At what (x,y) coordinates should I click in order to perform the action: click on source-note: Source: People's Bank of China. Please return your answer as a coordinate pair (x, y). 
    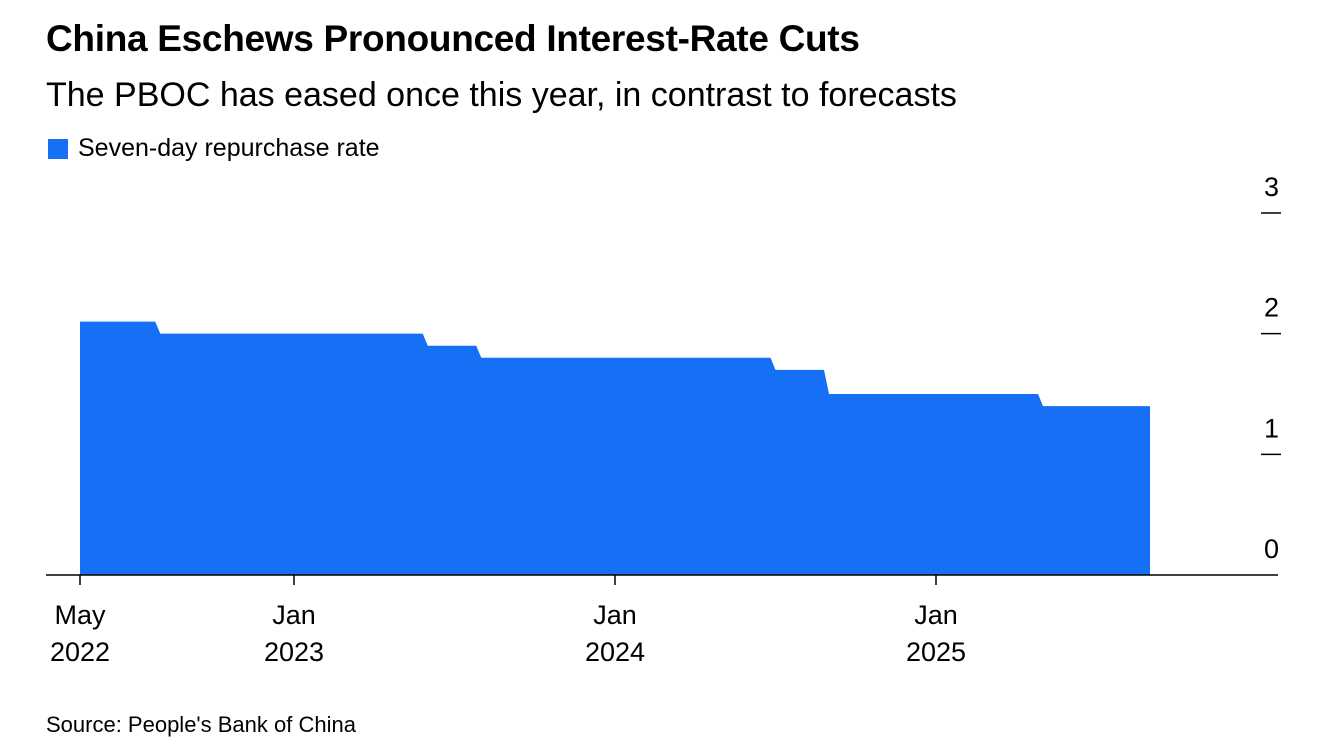
    Looking at the image, I should click on (201, 724).